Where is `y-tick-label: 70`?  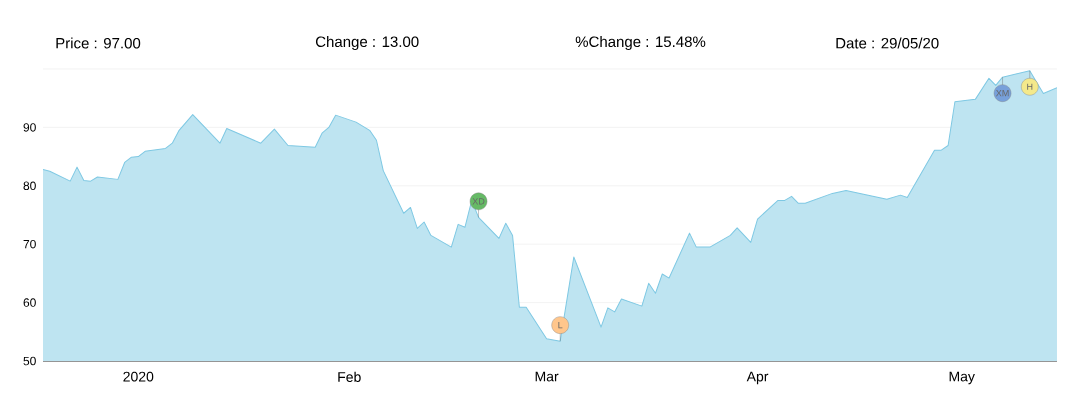 y-tick-label: 70 is located at coordinates (29, 244).